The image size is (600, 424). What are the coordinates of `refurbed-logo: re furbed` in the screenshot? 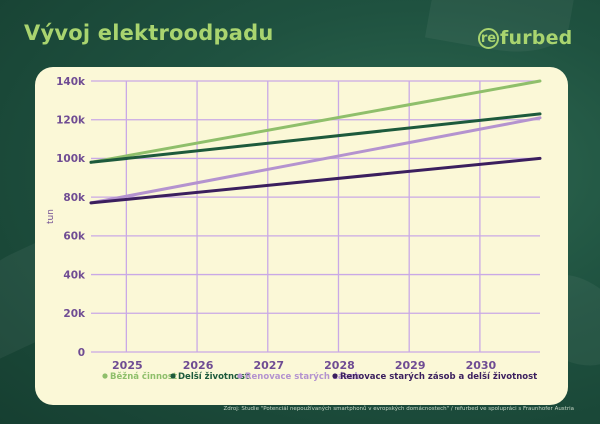 It's located at (525, 38).